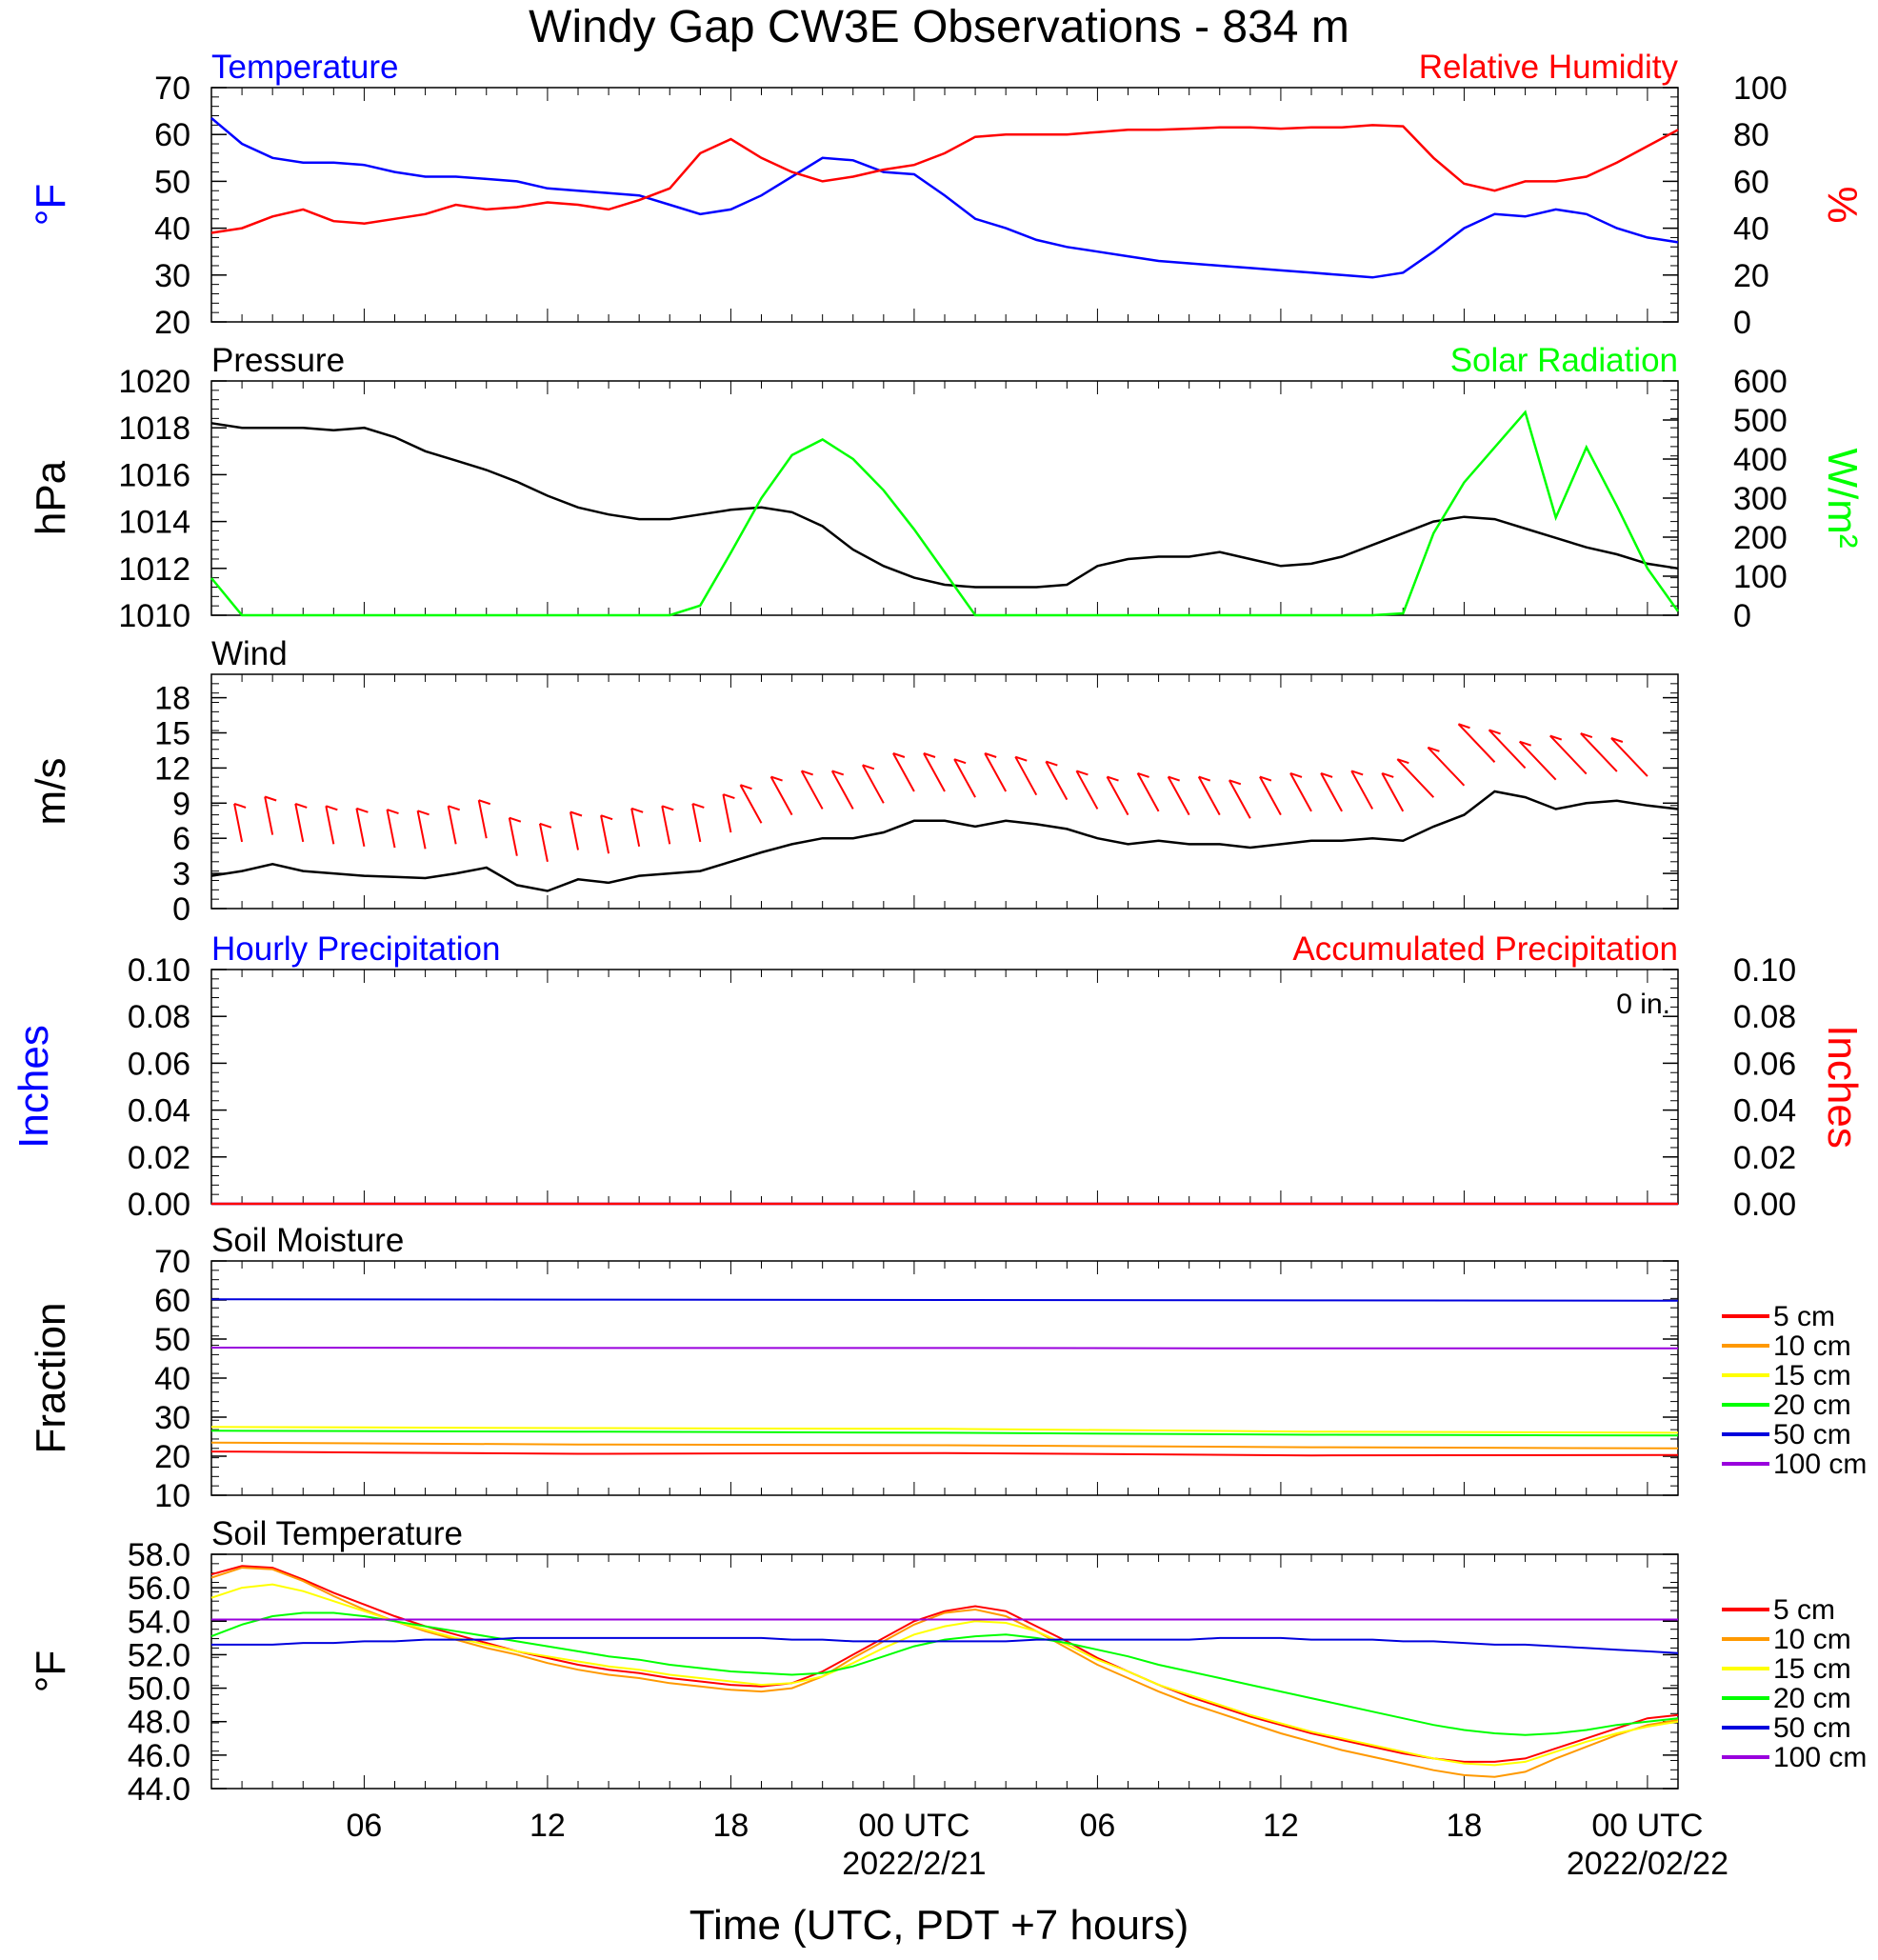 The height and width of the screenshot is (1960, 1878). Describe the element at coordinates (1760, 460) in the screenshot. I see `y-tick-label-right: 400` at that location.